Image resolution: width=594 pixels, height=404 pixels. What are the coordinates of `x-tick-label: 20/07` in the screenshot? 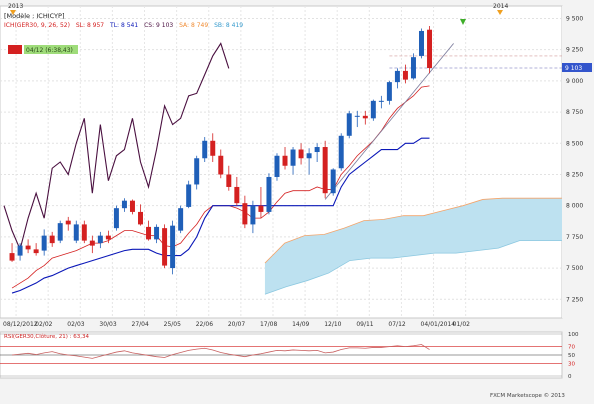 It's located at (236, 324).